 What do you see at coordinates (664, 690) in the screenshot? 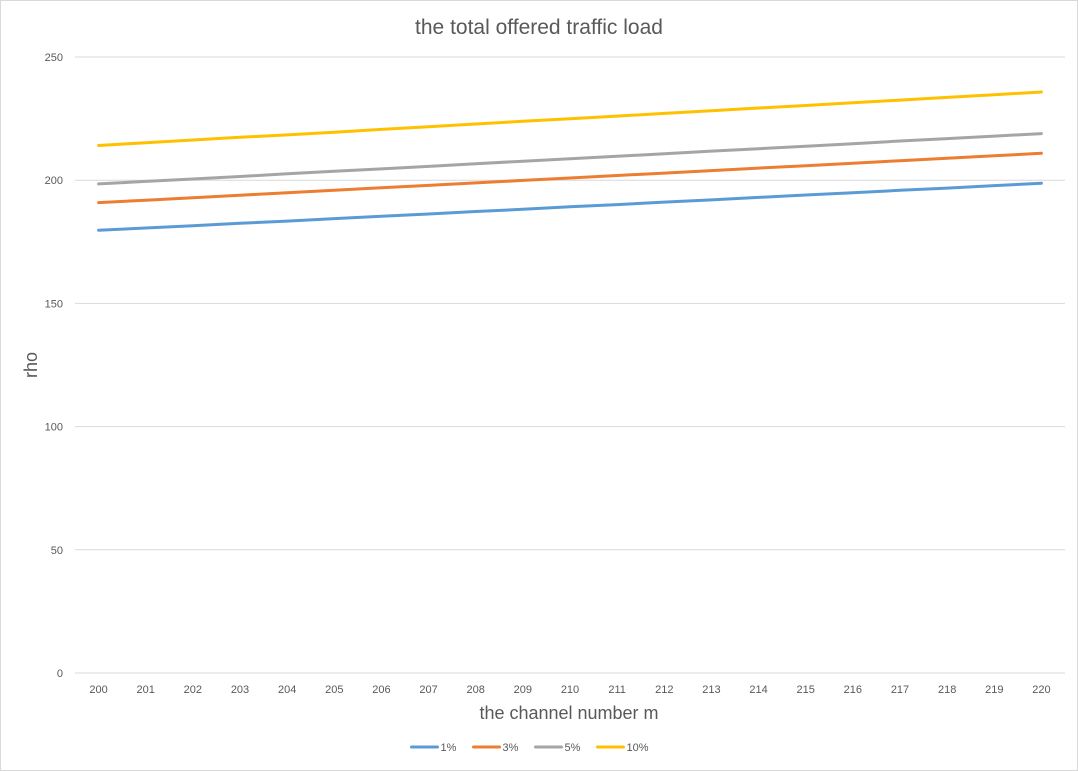
I see `x-tick-label: 212` at bounding box center [664, 690].